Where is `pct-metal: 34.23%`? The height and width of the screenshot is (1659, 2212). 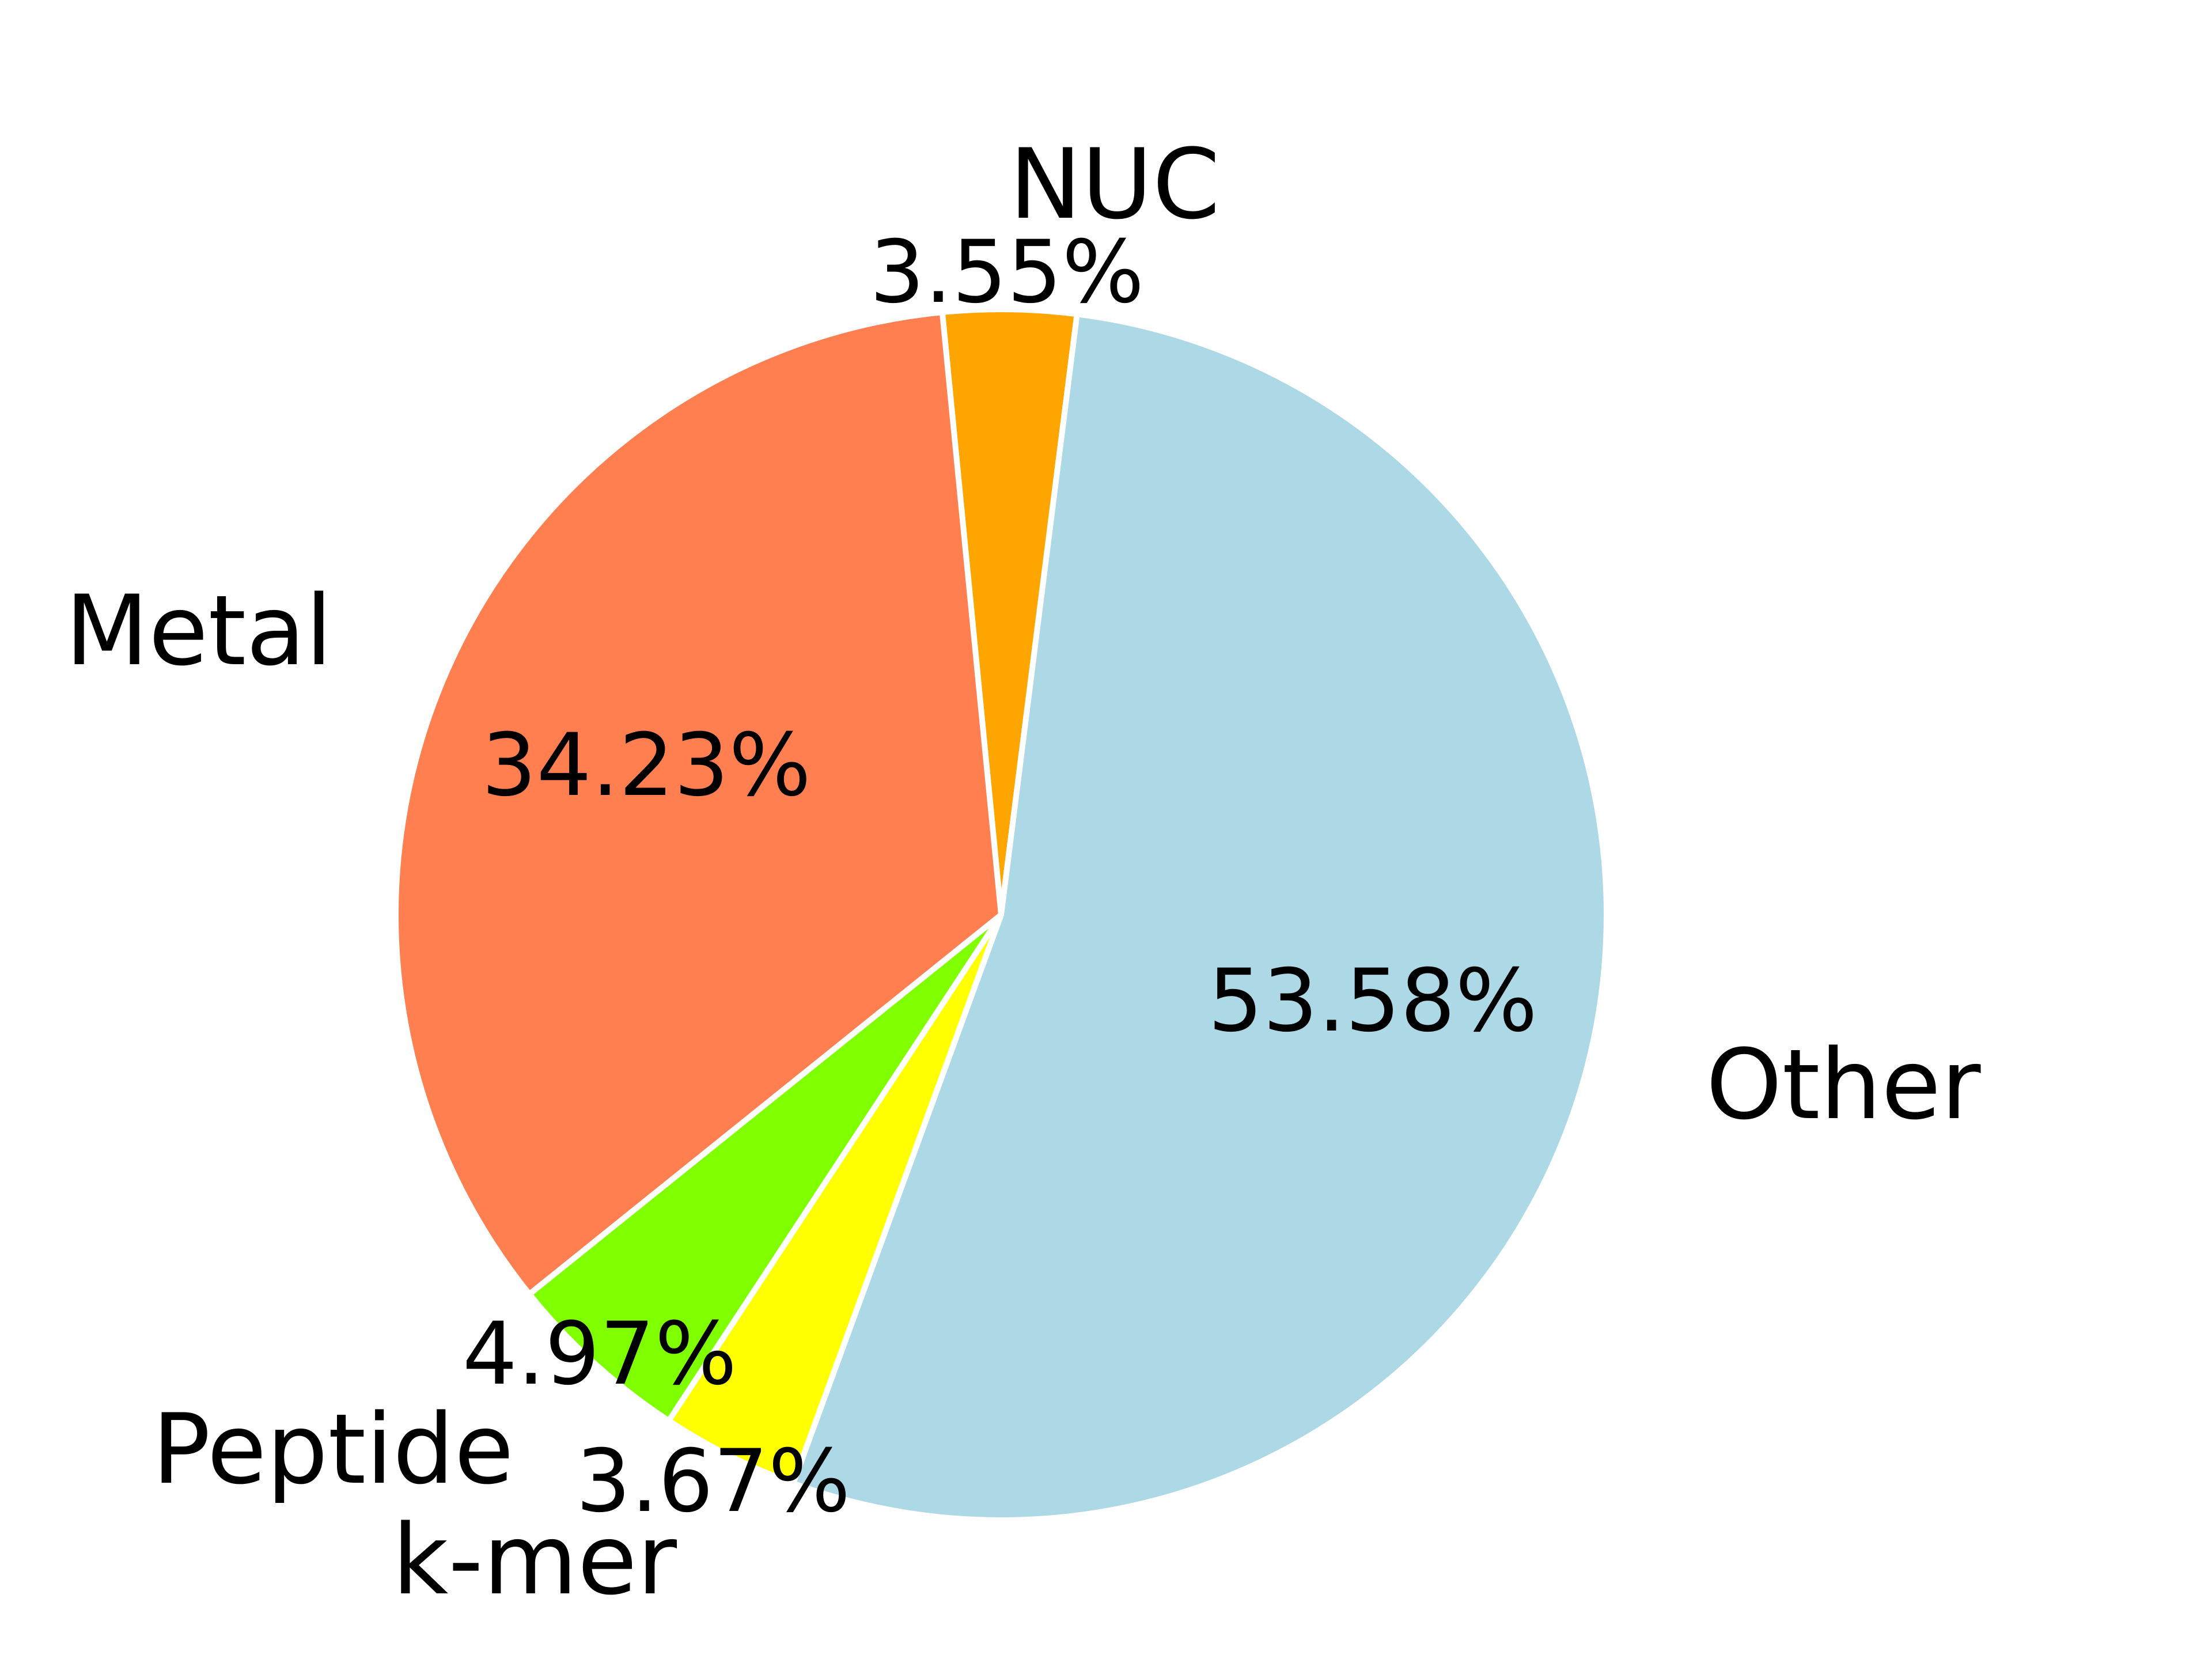
pct-metal: 34.23% is located at coordinates (646, 765).